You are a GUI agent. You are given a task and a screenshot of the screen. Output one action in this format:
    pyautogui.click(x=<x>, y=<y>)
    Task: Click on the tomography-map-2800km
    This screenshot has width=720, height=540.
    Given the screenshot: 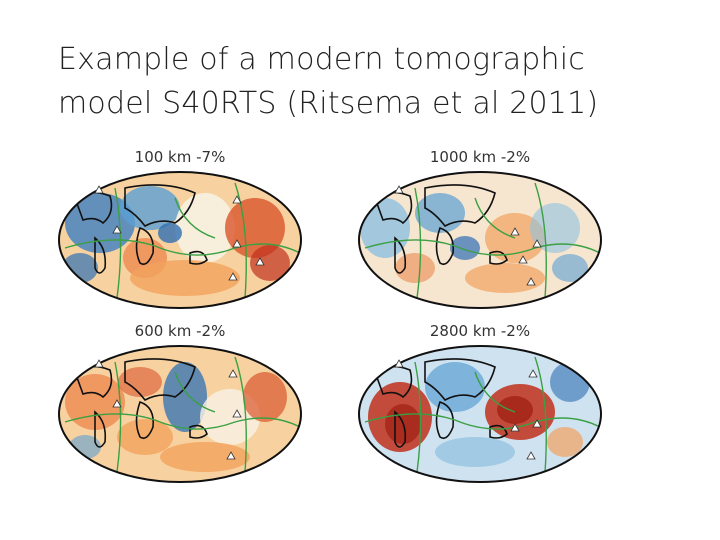 What is the action you would take?
    pyautogui.click(x=480, y=414)
    